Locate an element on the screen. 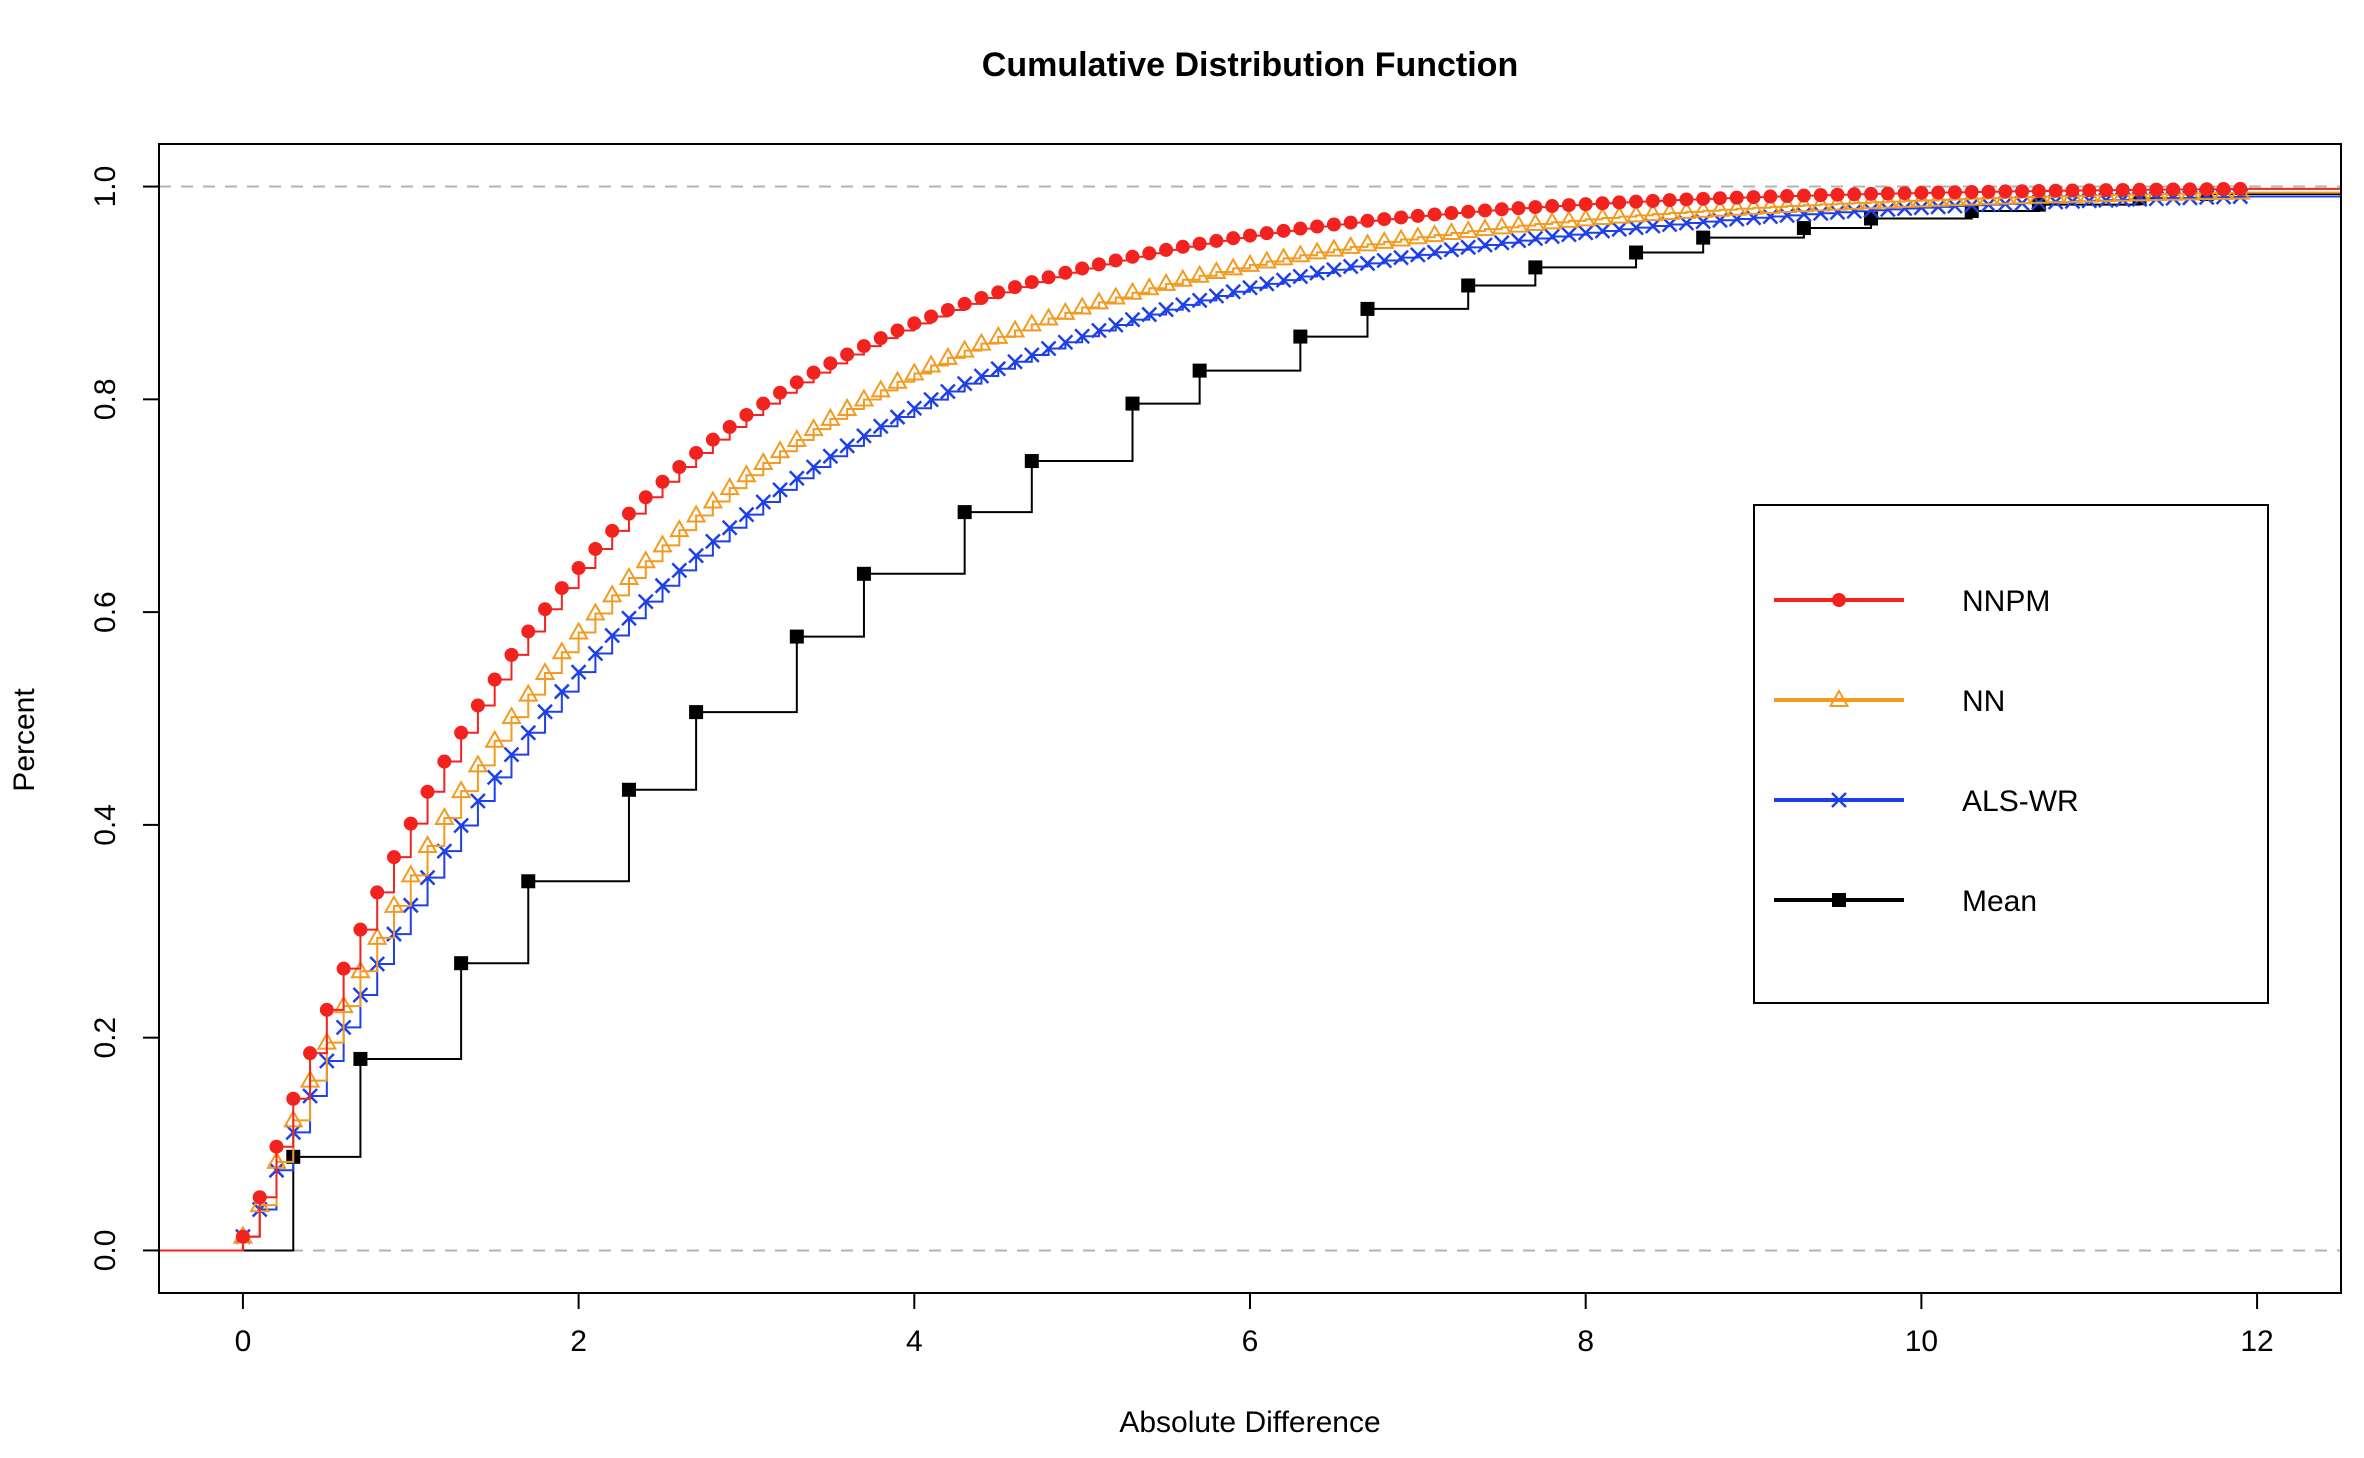  legend-entry: Mean is located at coordinates (1905, 901).